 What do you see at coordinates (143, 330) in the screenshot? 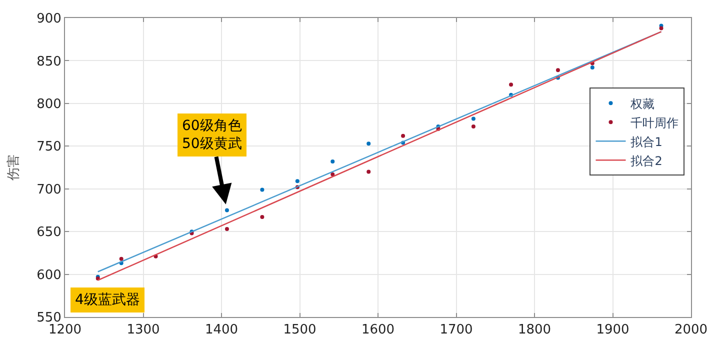
I see `x-tick-label: 1300` at bounding box center [143, 330].